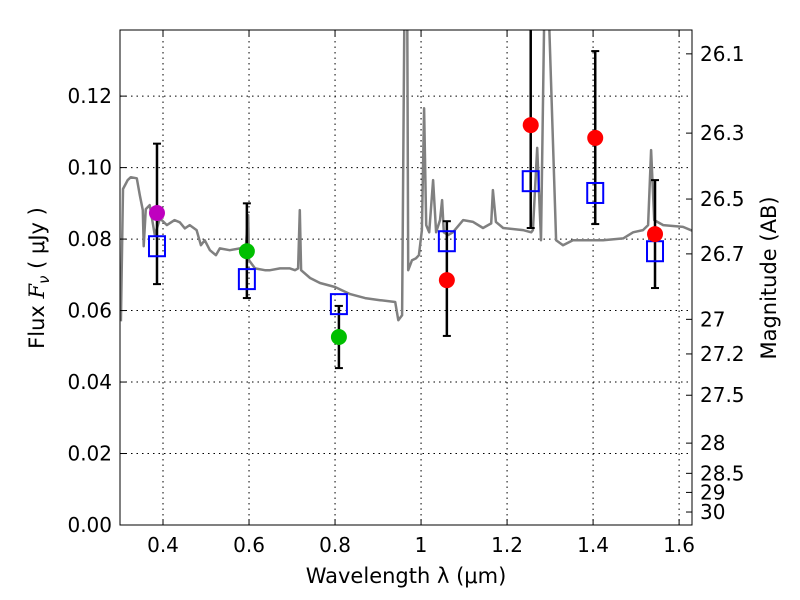  I want to click on y-tick-label: 0.06, so click(89, 311).